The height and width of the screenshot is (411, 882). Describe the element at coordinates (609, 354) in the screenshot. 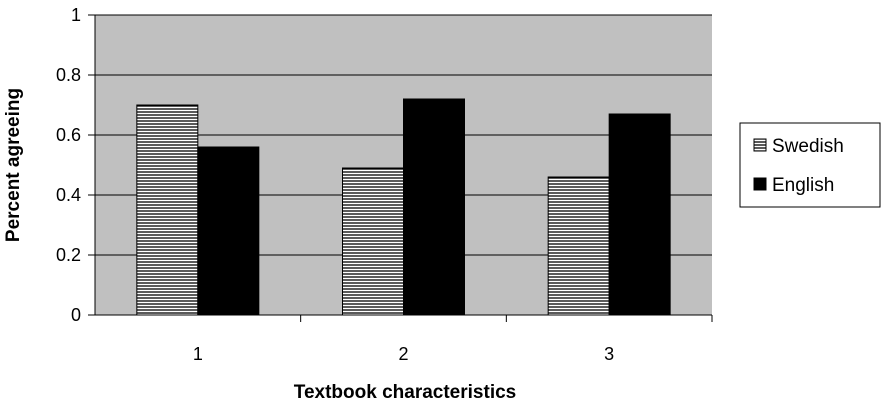

I see `x-tick-label: 3` at that location.